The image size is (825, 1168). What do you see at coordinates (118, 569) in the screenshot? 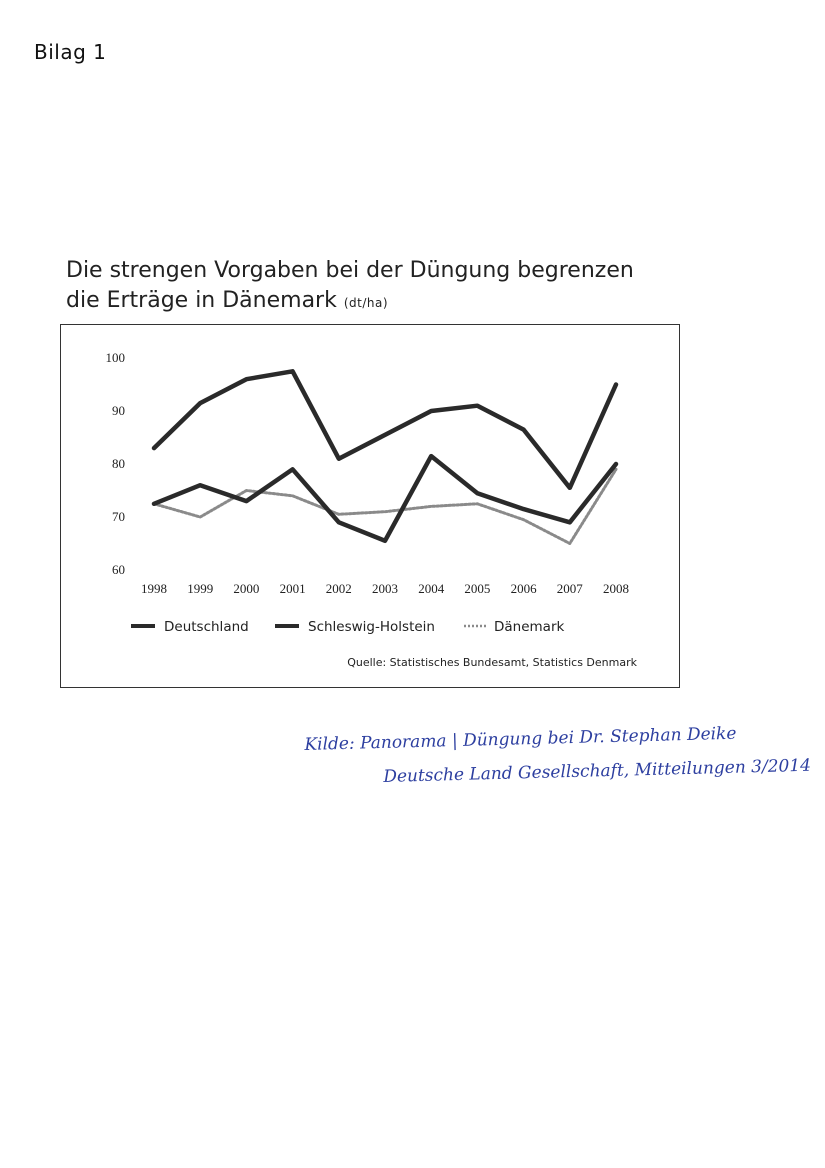
I see `y-tick-label: 60` at bounding box center [118, 569].